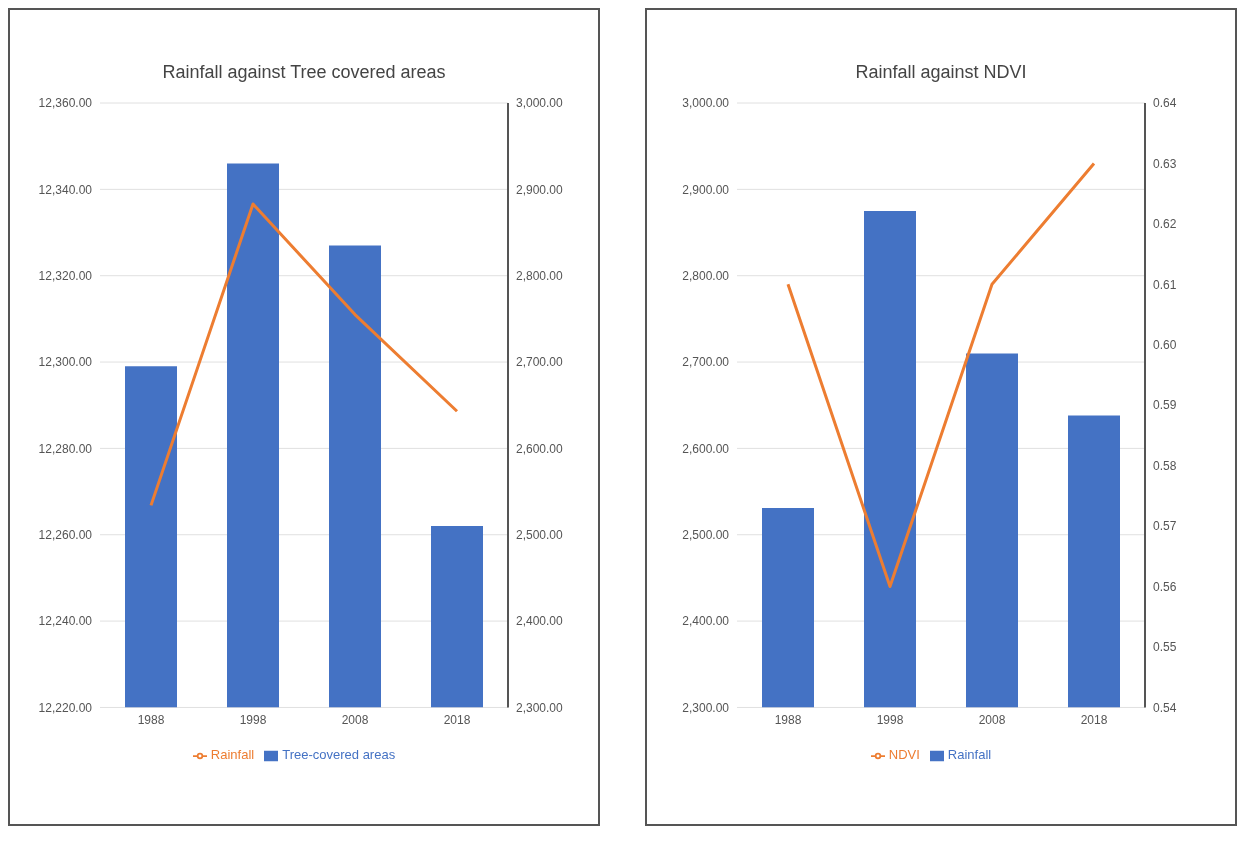  Describe the element at coordinates (706, 189) in the screenshot. I see `y-tick-label: 2,900.00` at that location.